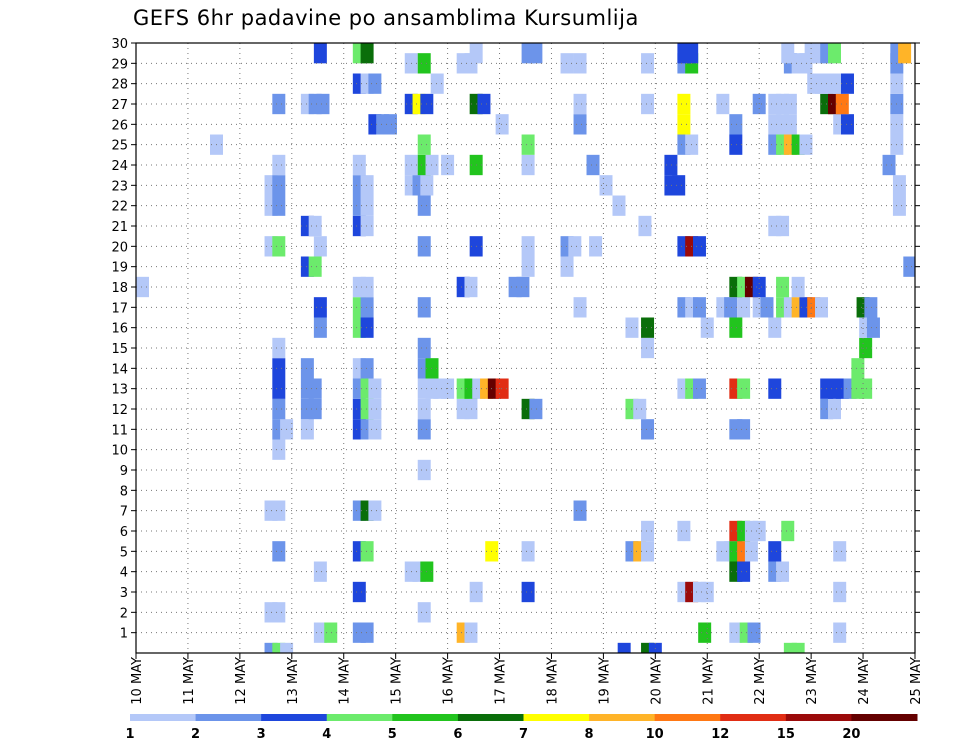  Describe the element at coordinates (449, 681) in the screenshot. I see `x-tick-label: 16 MAY` at that location.